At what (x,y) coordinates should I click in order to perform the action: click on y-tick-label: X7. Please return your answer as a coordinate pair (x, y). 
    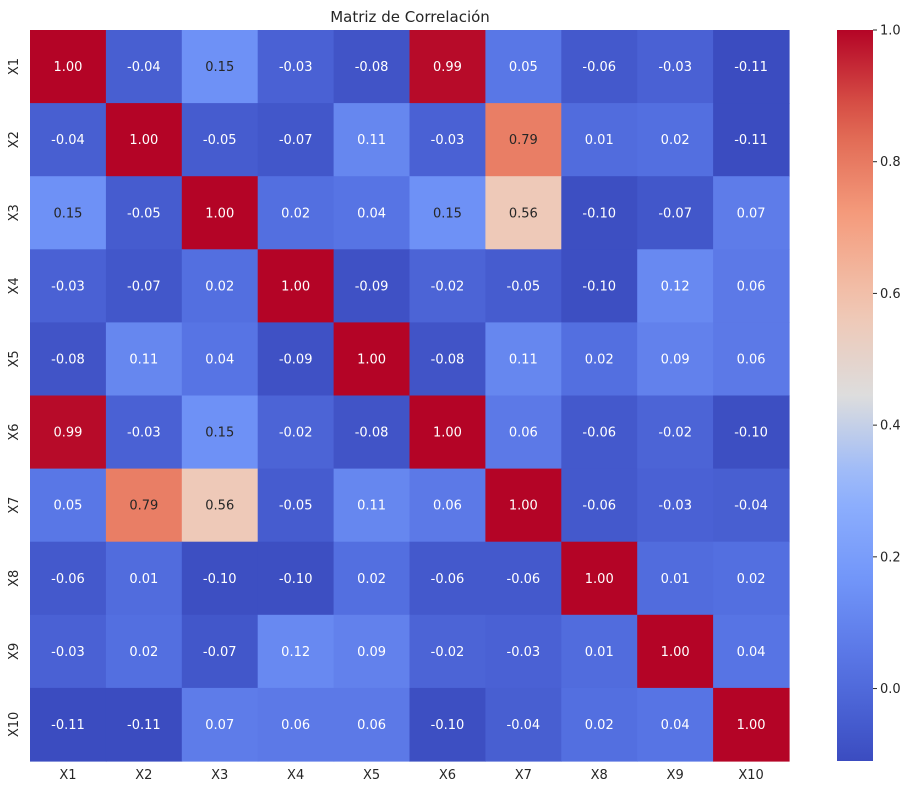
    Looking at the image, I should click on (14, 505).